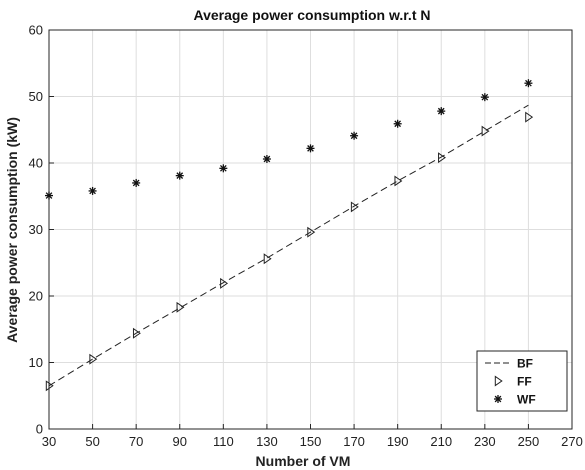 Image resolution: width=585 pixels, height=470 pixels. Describe the element at coordinates (36, 296) in the screenshot. I see `y-tick-label: 20` at that location.